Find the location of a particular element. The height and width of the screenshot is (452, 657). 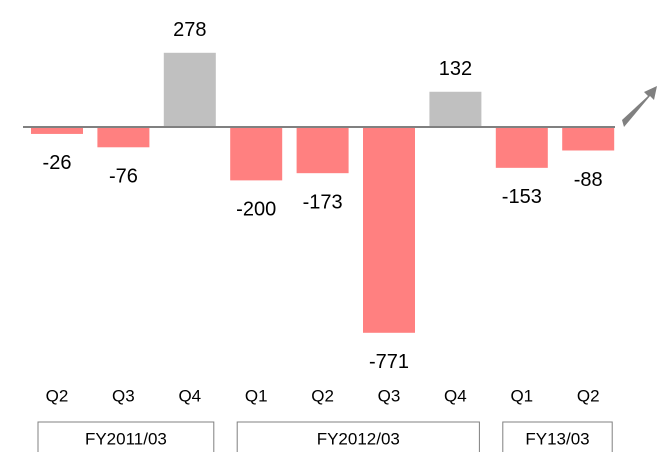

value-label: -771 is located at coordinates (389, 362).